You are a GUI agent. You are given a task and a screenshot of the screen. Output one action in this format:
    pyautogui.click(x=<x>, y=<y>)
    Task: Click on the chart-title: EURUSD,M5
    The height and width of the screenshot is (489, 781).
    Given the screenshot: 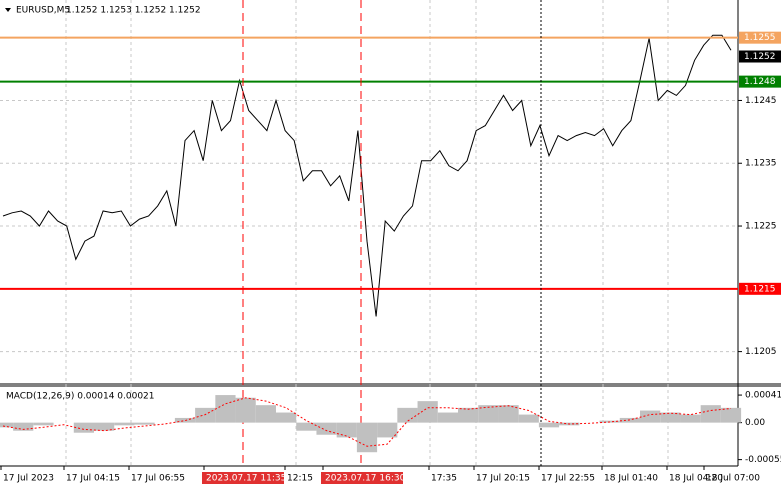 What is the action you would take?
    pyautogui.click(x=43, y=11)
    